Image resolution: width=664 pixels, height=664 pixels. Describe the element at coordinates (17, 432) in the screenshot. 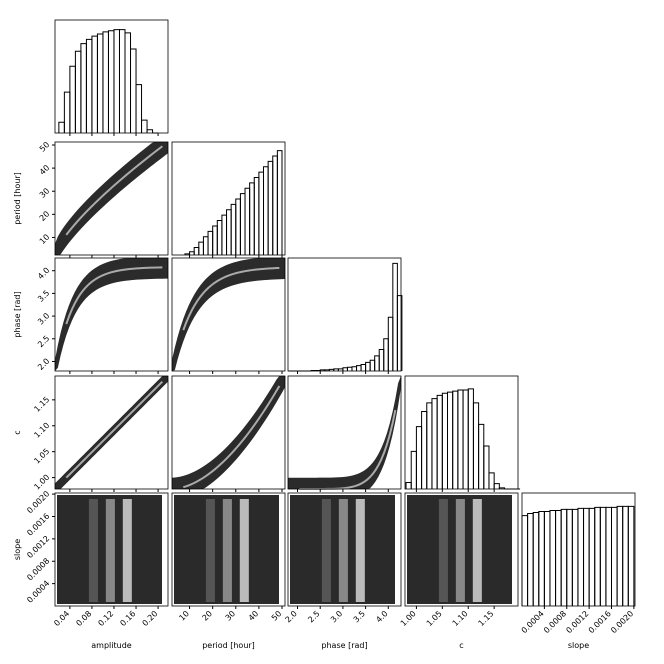

I see `y-axis-label: c` at that location.